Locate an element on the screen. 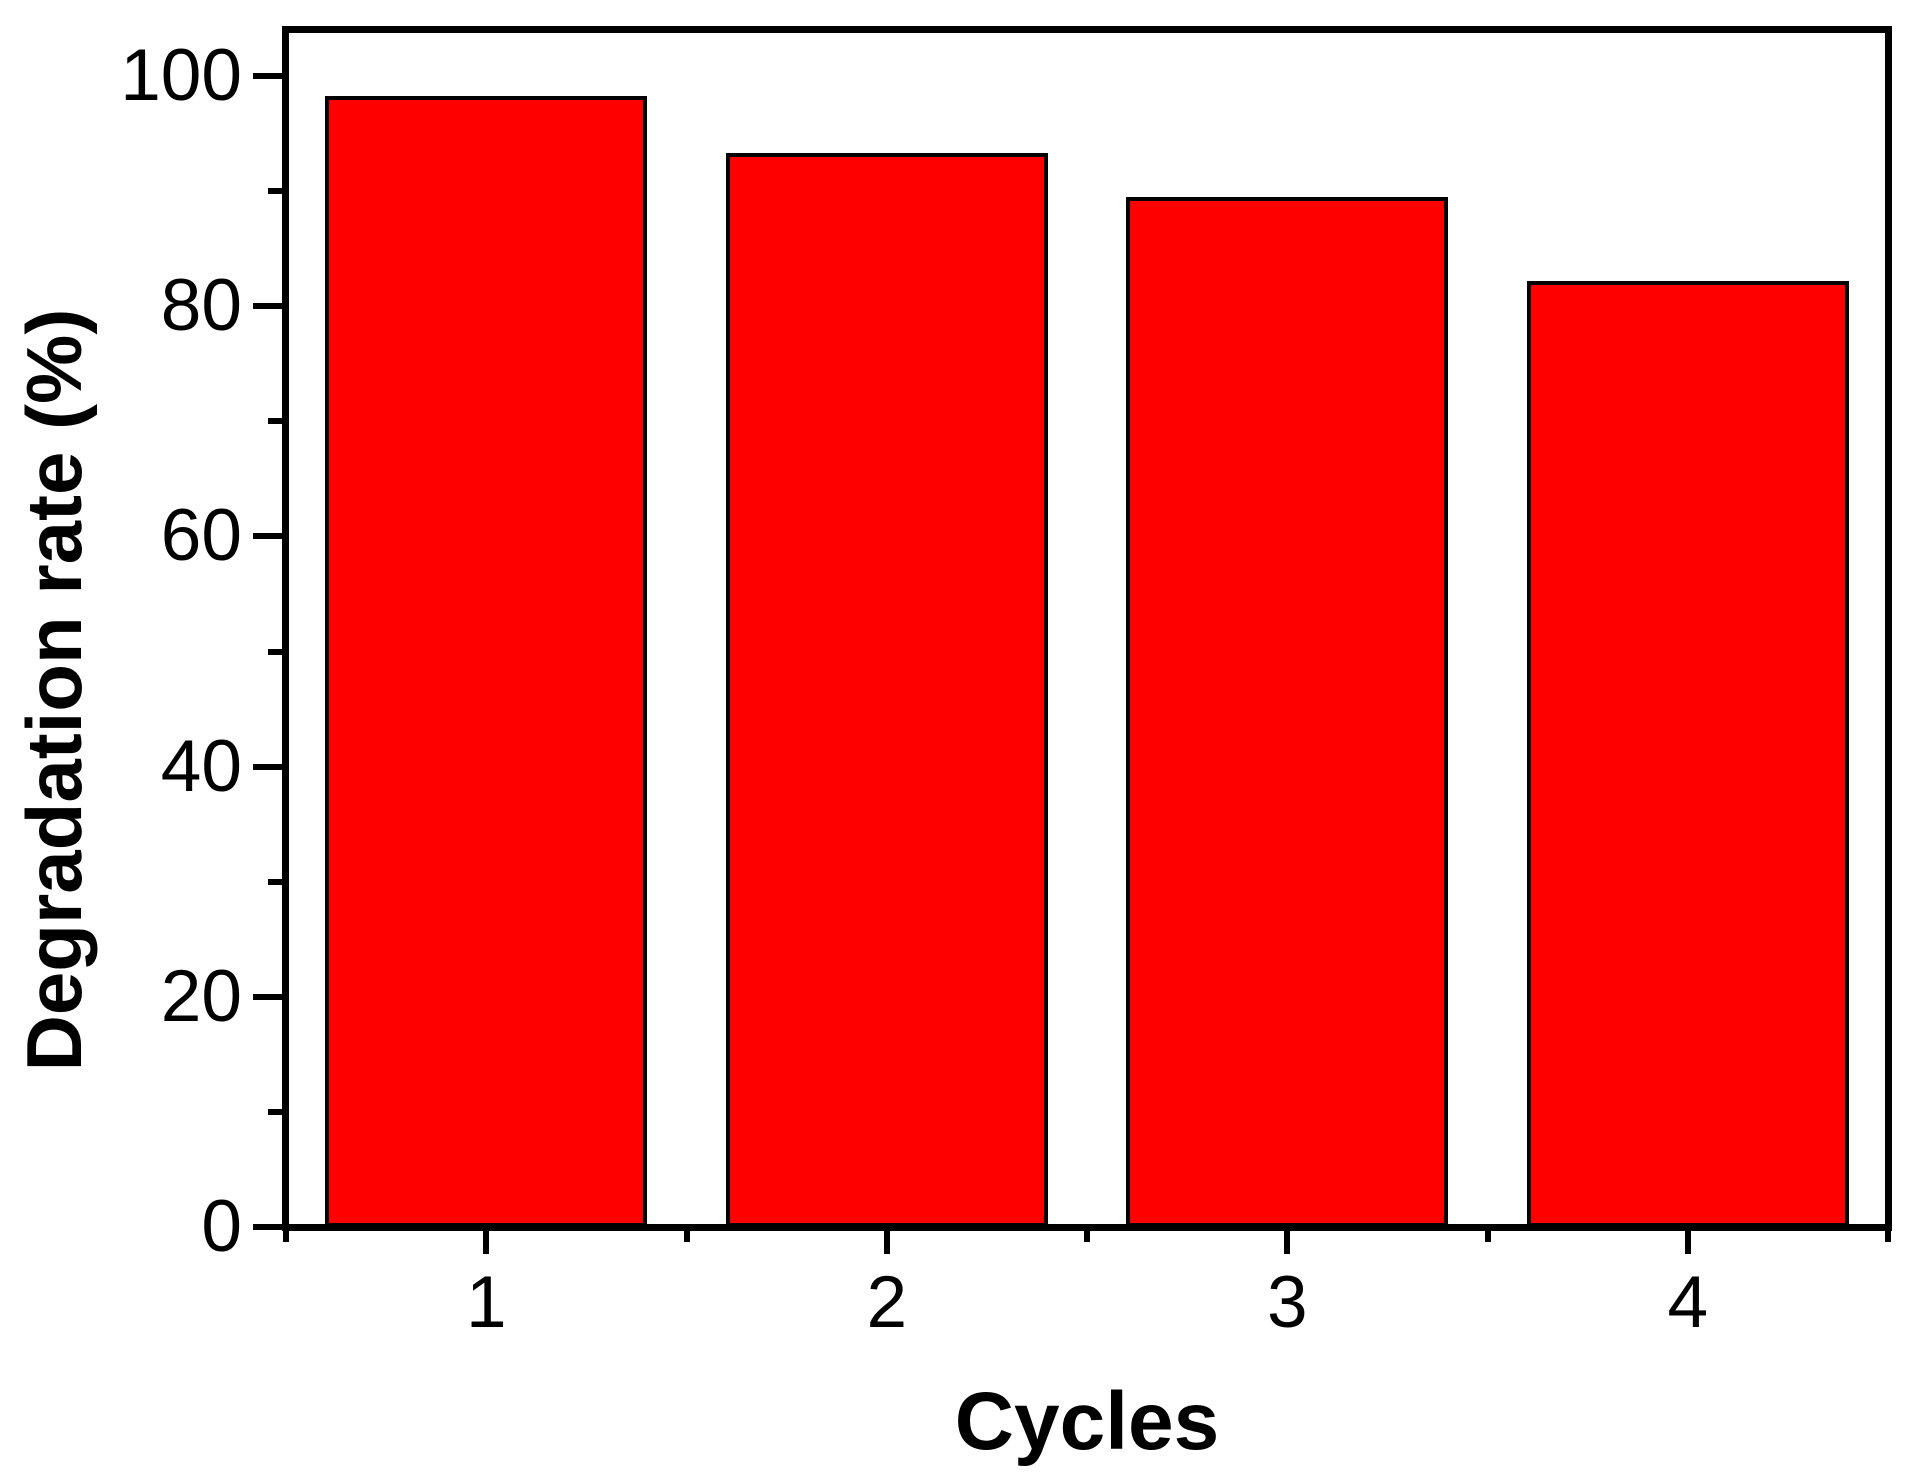  y-tick-label: 80 is located at coordinates (201, 306).